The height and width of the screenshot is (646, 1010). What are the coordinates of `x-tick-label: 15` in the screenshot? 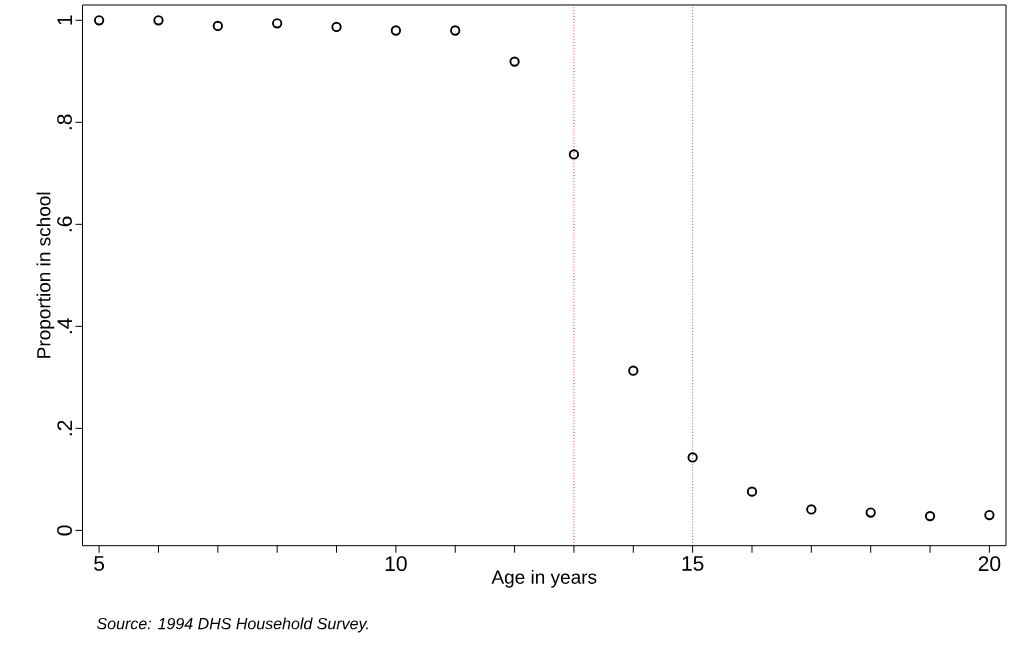 It's located at (693, 563).